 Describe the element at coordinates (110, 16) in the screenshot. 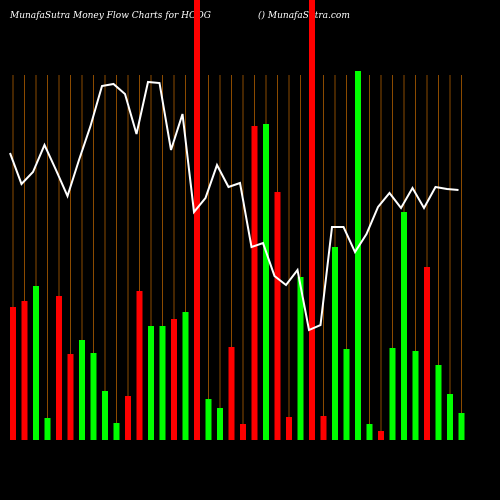

I see `chart-title: MunafaSutra Money Flow Charts for HOOG` at that location.